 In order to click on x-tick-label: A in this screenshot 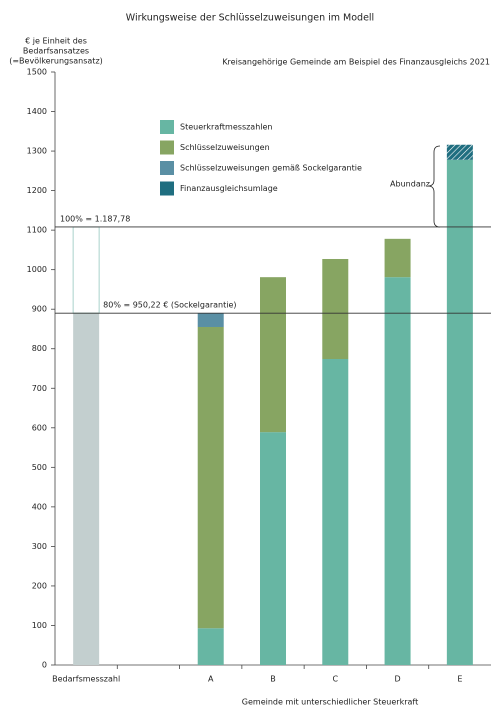, I will do `click(211, 679)`.